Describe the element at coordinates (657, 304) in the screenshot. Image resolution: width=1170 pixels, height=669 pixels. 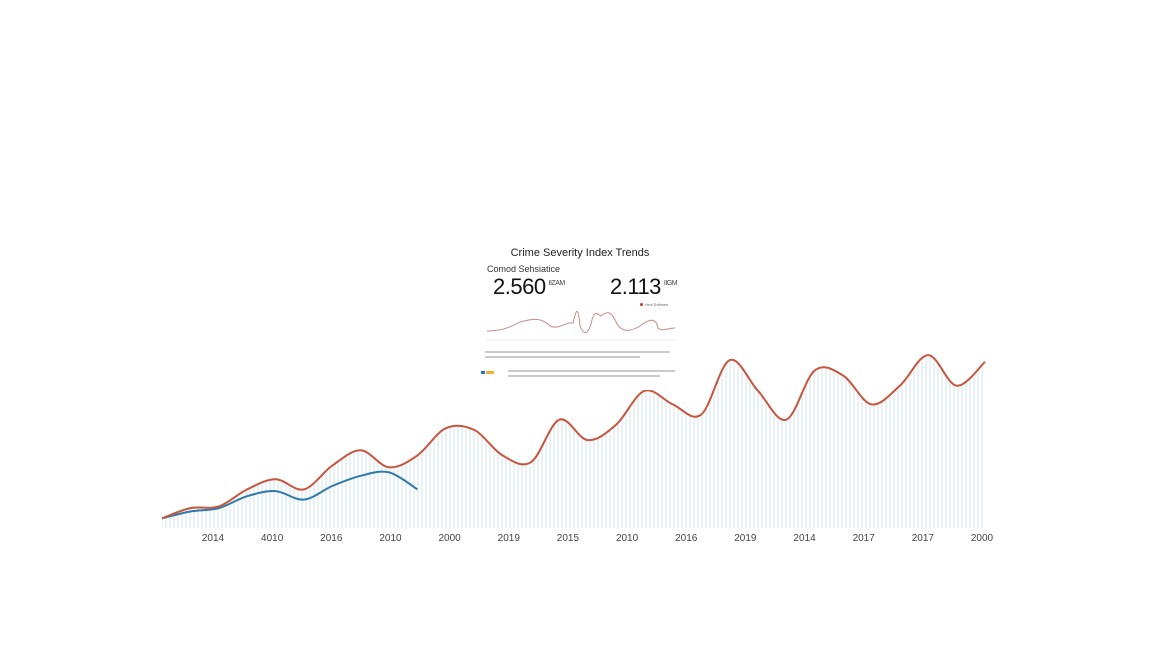
I see `inset-legend-label: Hrot Sdtrwes` at that location.